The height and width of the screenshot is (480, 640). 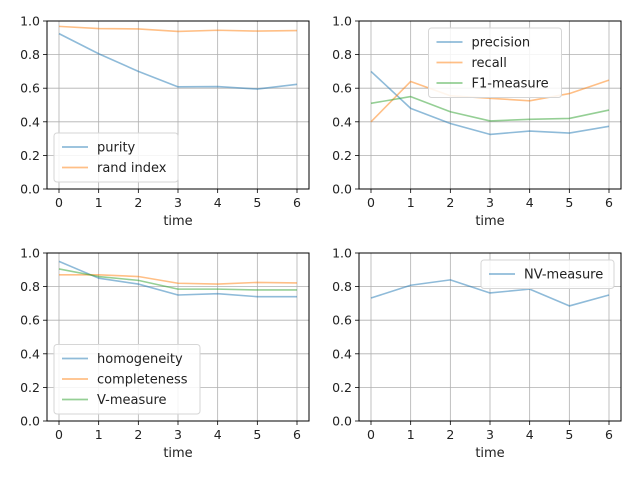 I want to click on legend: precision recall F1-measure, so click(x=495, y=62).